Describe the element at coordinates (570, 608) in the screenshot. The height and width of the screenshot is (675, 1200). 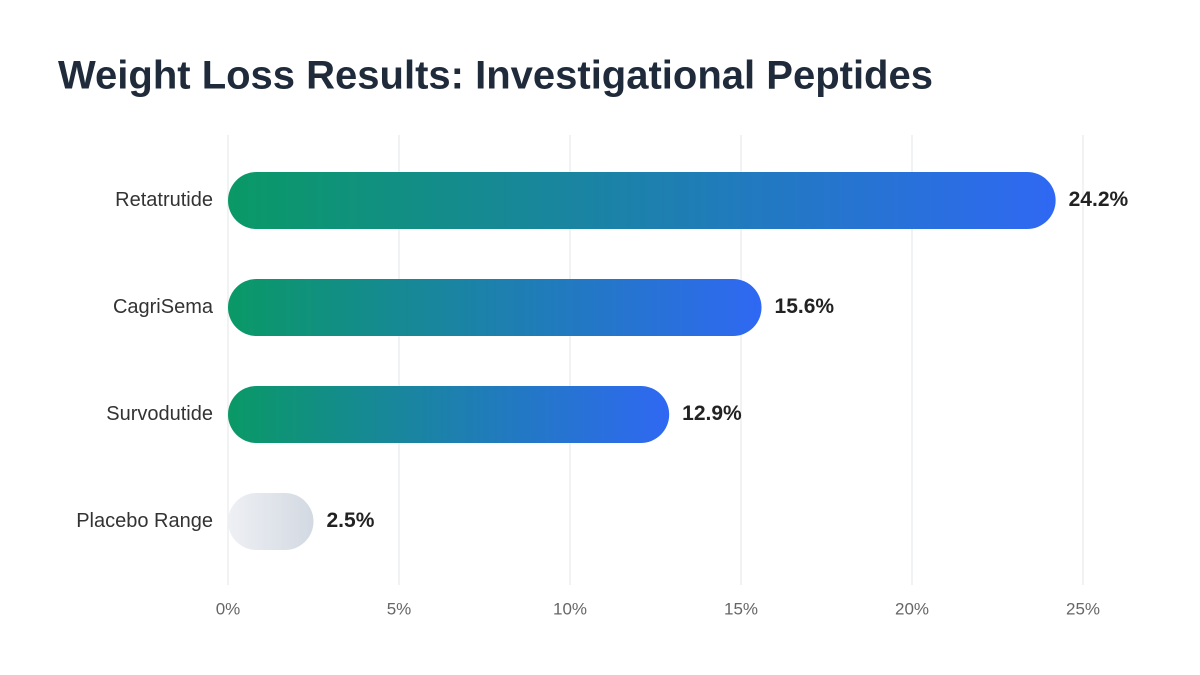
I see `x-tick-label: 10%` at that location.